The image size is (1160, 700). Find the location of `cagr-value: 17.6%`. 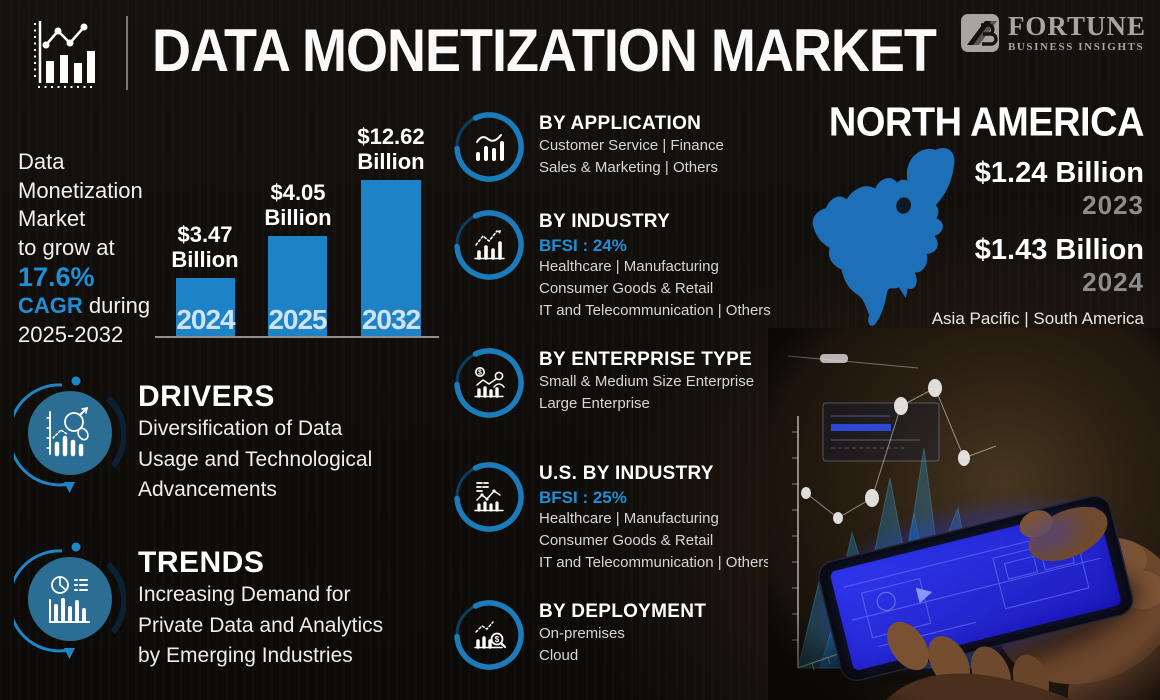

cagr-value: 17.6% is located at coordinates (56, 277).